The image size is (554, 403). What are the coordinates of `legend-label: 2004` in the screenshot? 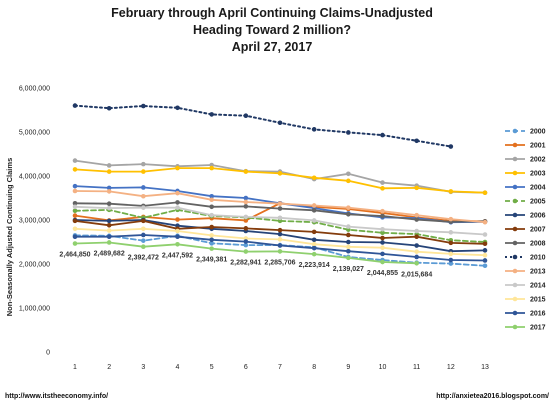 It's located at (538, 188).